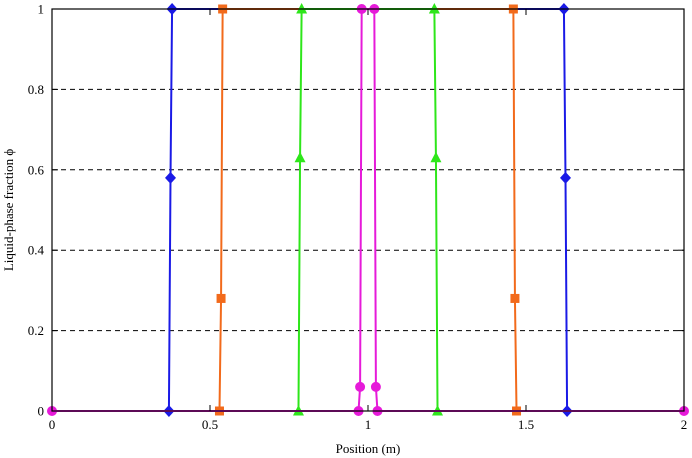 This screenshot has height=458, width=692. What do you see at coordinates (36, 330) in the screenshot?
I see `y-tick-label: 0.2` at bounding box center [36, 330].